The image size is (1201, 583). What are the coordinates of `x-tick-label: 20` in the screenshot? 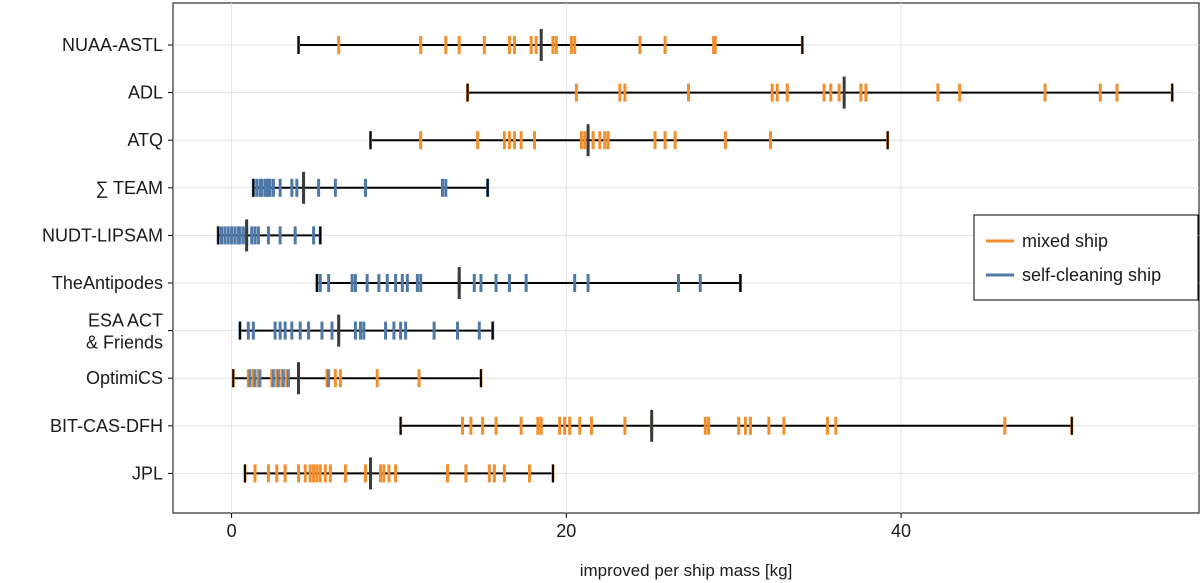 It's located at (566, 531).